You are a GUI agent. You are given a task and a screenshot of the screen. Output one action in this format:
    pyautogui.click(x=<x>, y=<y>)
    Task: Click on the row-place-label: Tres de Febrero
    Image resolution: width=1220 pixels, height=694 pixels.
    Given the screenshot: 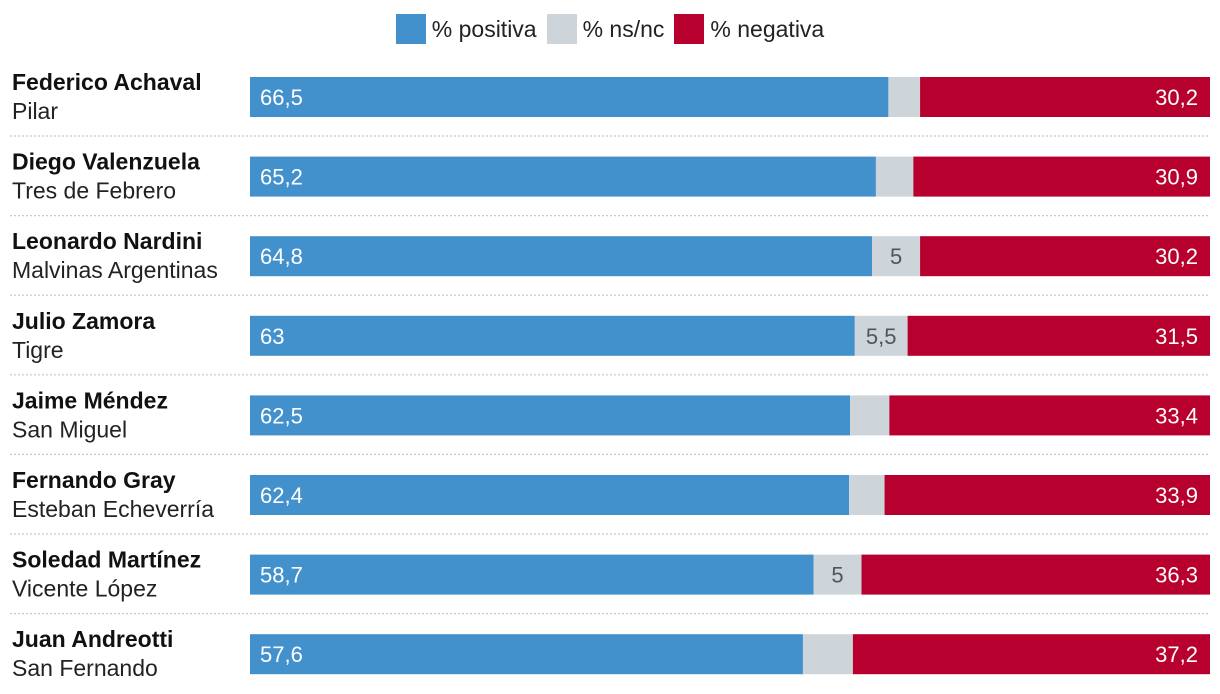 What is the action you would take?
    pyautogui.click(x=94, y=191)
    